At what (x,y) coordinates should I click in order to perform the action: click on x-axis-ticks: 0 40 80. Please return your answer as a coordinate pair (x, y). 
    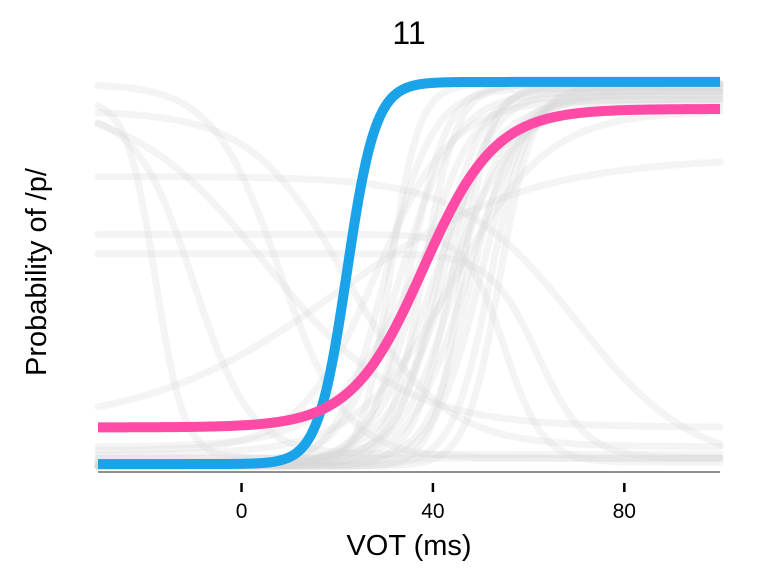
    Looking at the image, I should click on (436, 503).